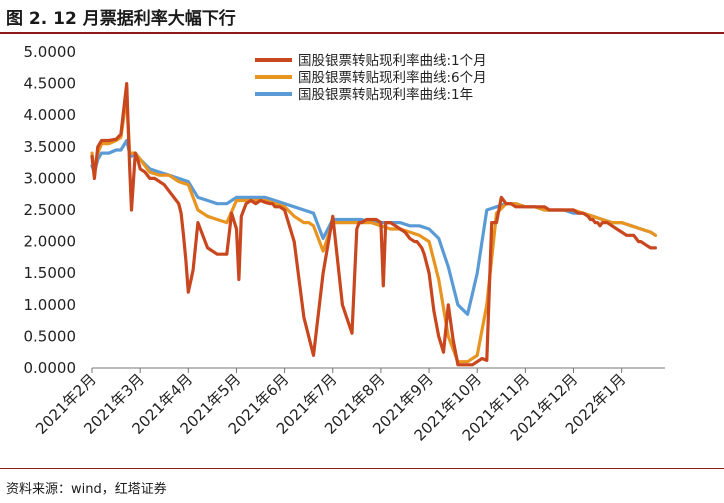 This screenshot has height=503, width=724. What do you see at coordinates (50, 305) in the screenshot?
I see `y-tick-label: 1.0000` at bounding box center [50, 305].